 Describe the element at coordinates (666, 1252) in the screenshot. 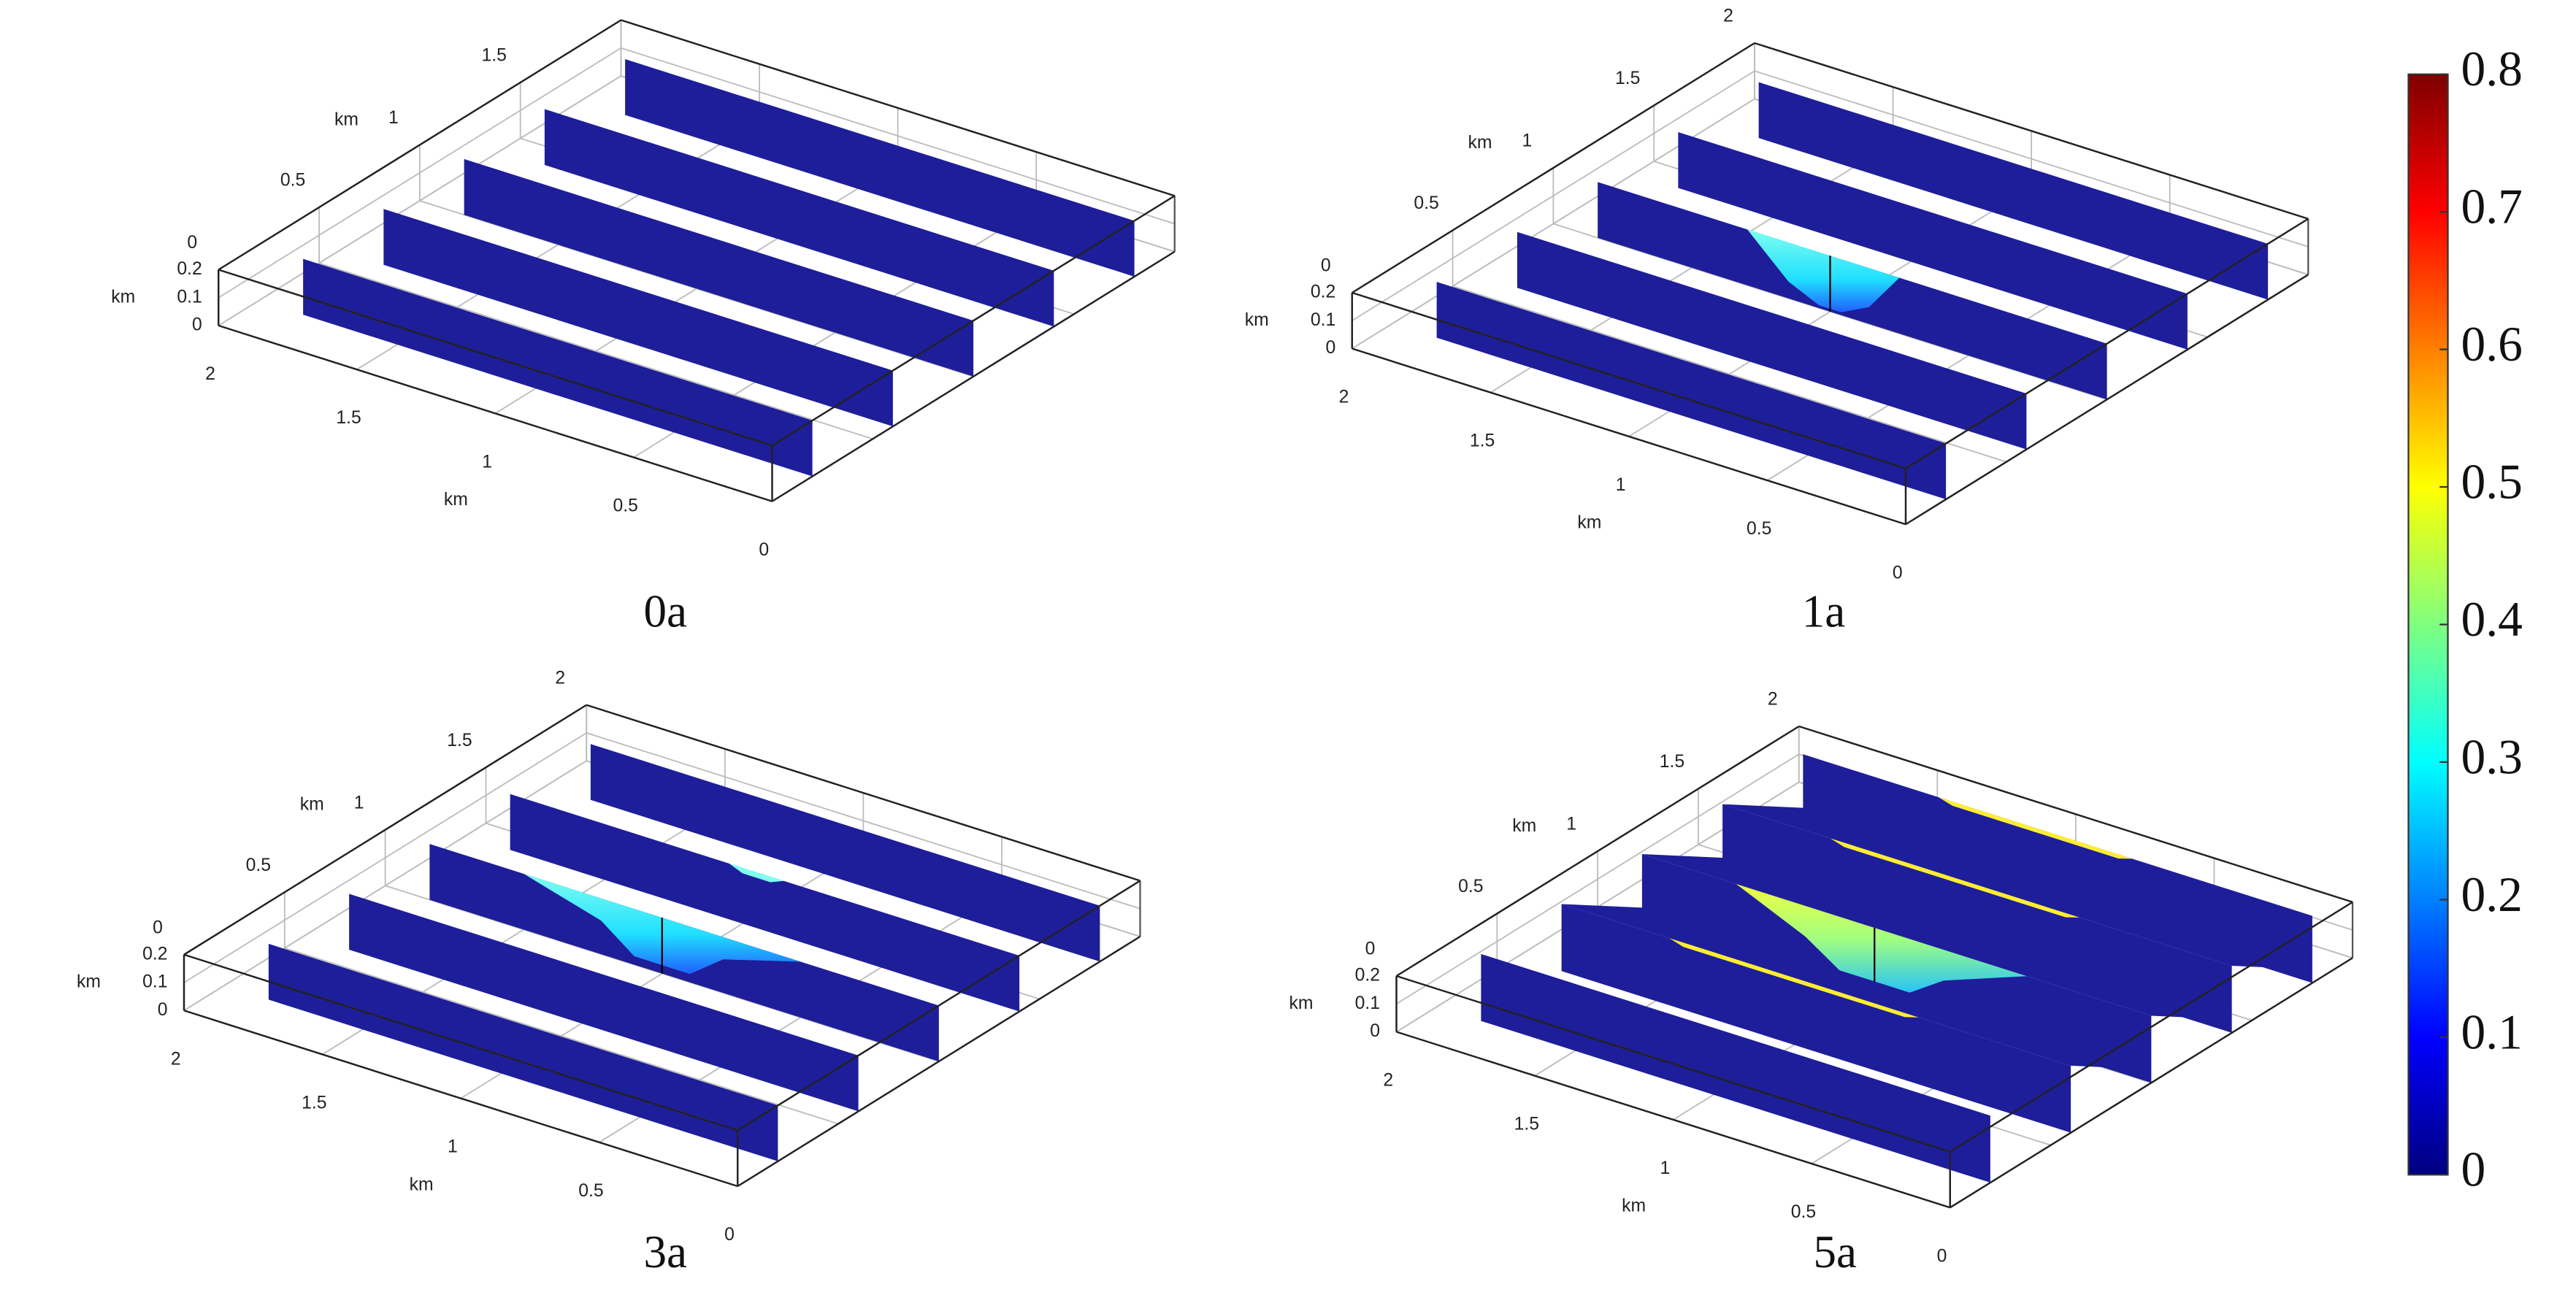

I see `panel-label: 3a` at that location.